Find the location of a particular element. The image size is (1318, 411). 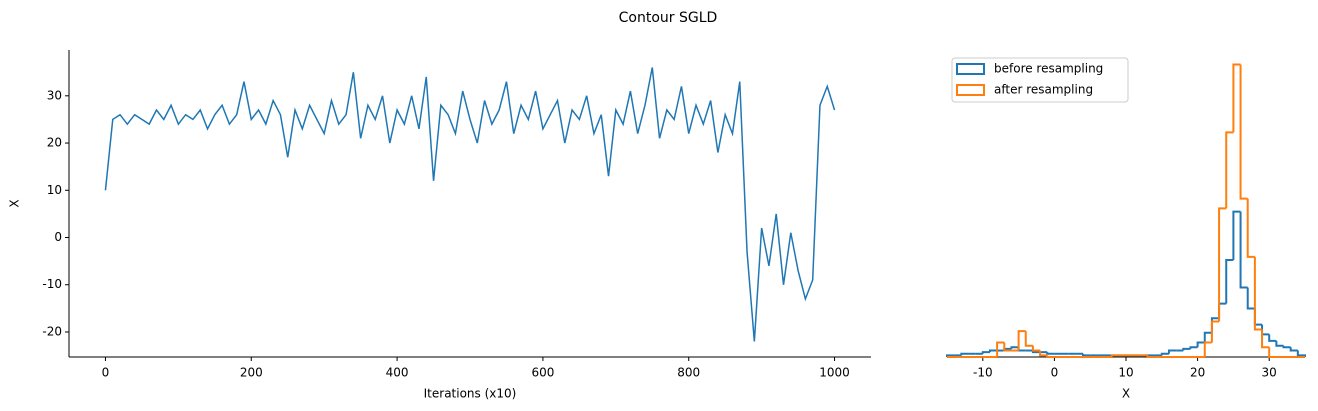

y-tick-label: 20 is located at coordinates (54, 143).